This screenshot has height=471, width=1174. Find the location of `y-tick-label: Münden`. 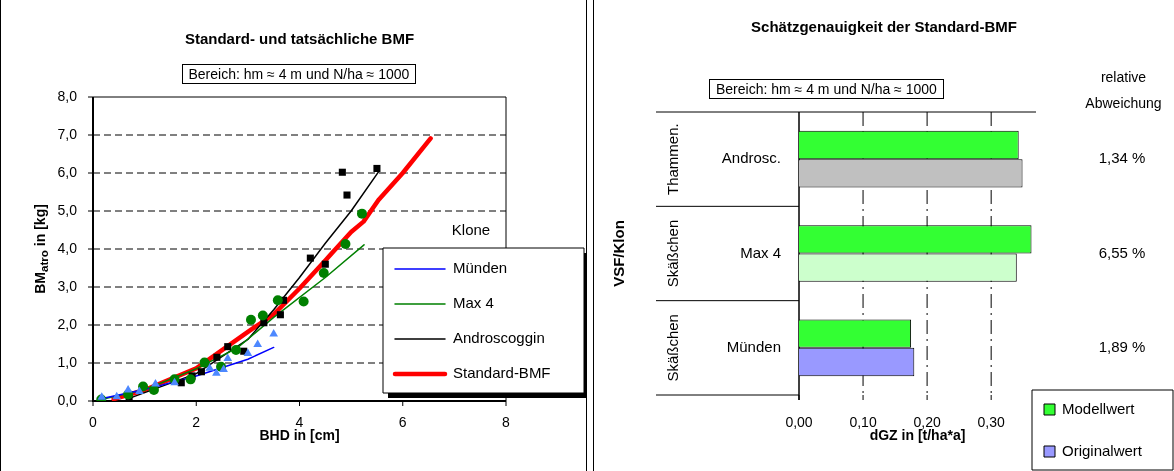

y-tick-label: Münden is located at coordinates (753, 346).